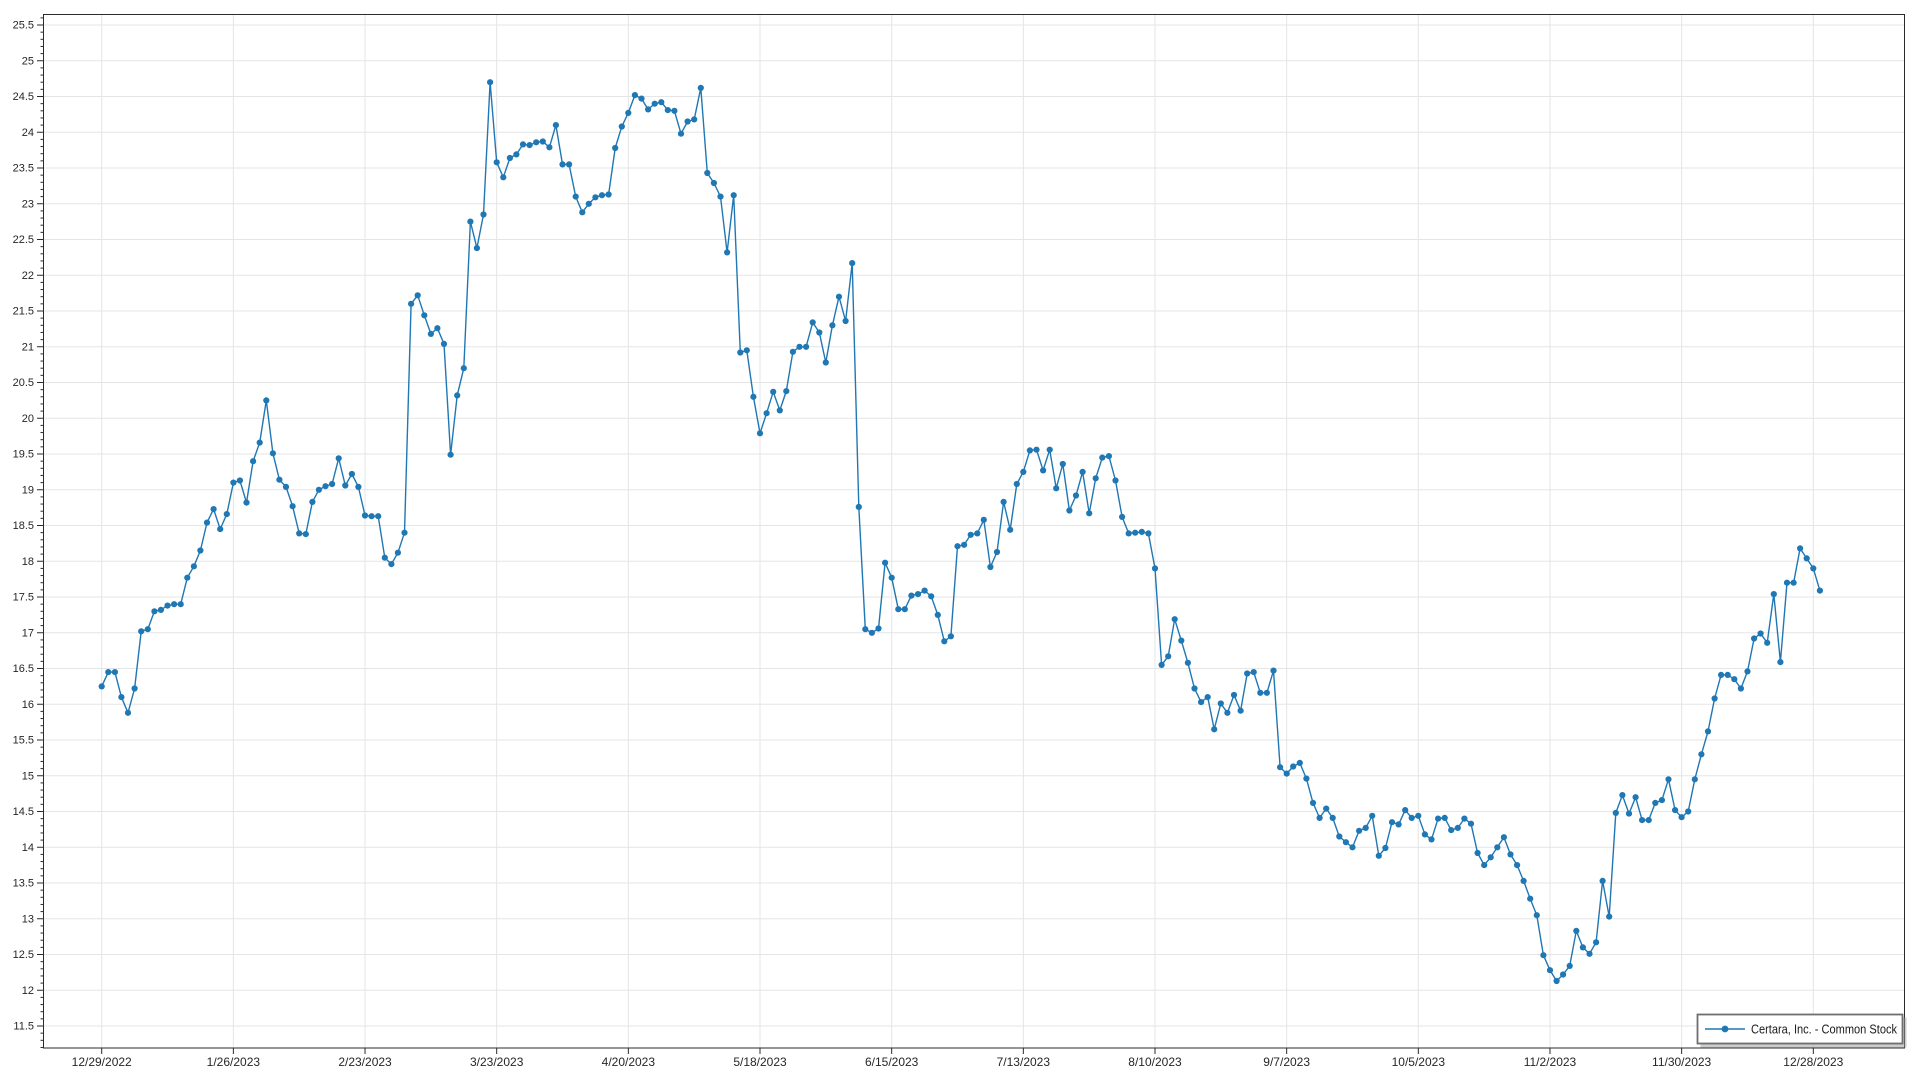  I want to click on y-tick-label: 16, so click(28, 705).